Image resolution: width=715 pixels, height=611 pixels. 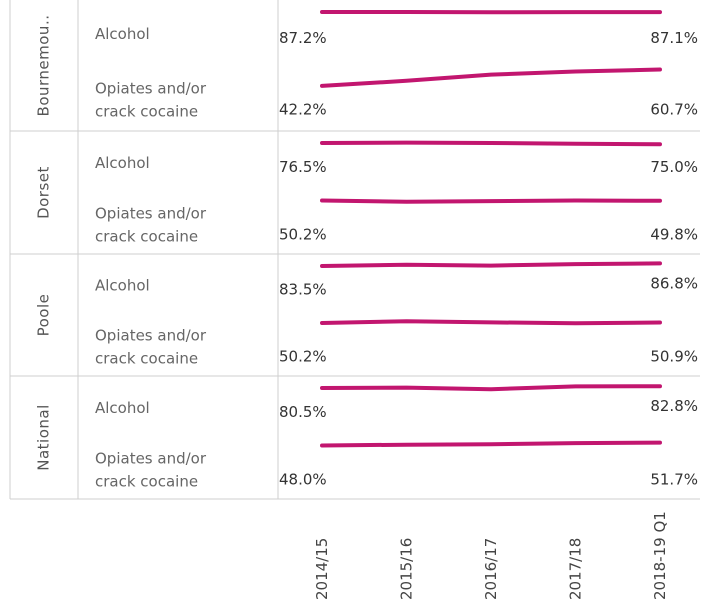 What do you see at coordinates (491, 569) in the screenshot?
I see `x-tick-label: 2016/17` at bounding box center [491, 569].